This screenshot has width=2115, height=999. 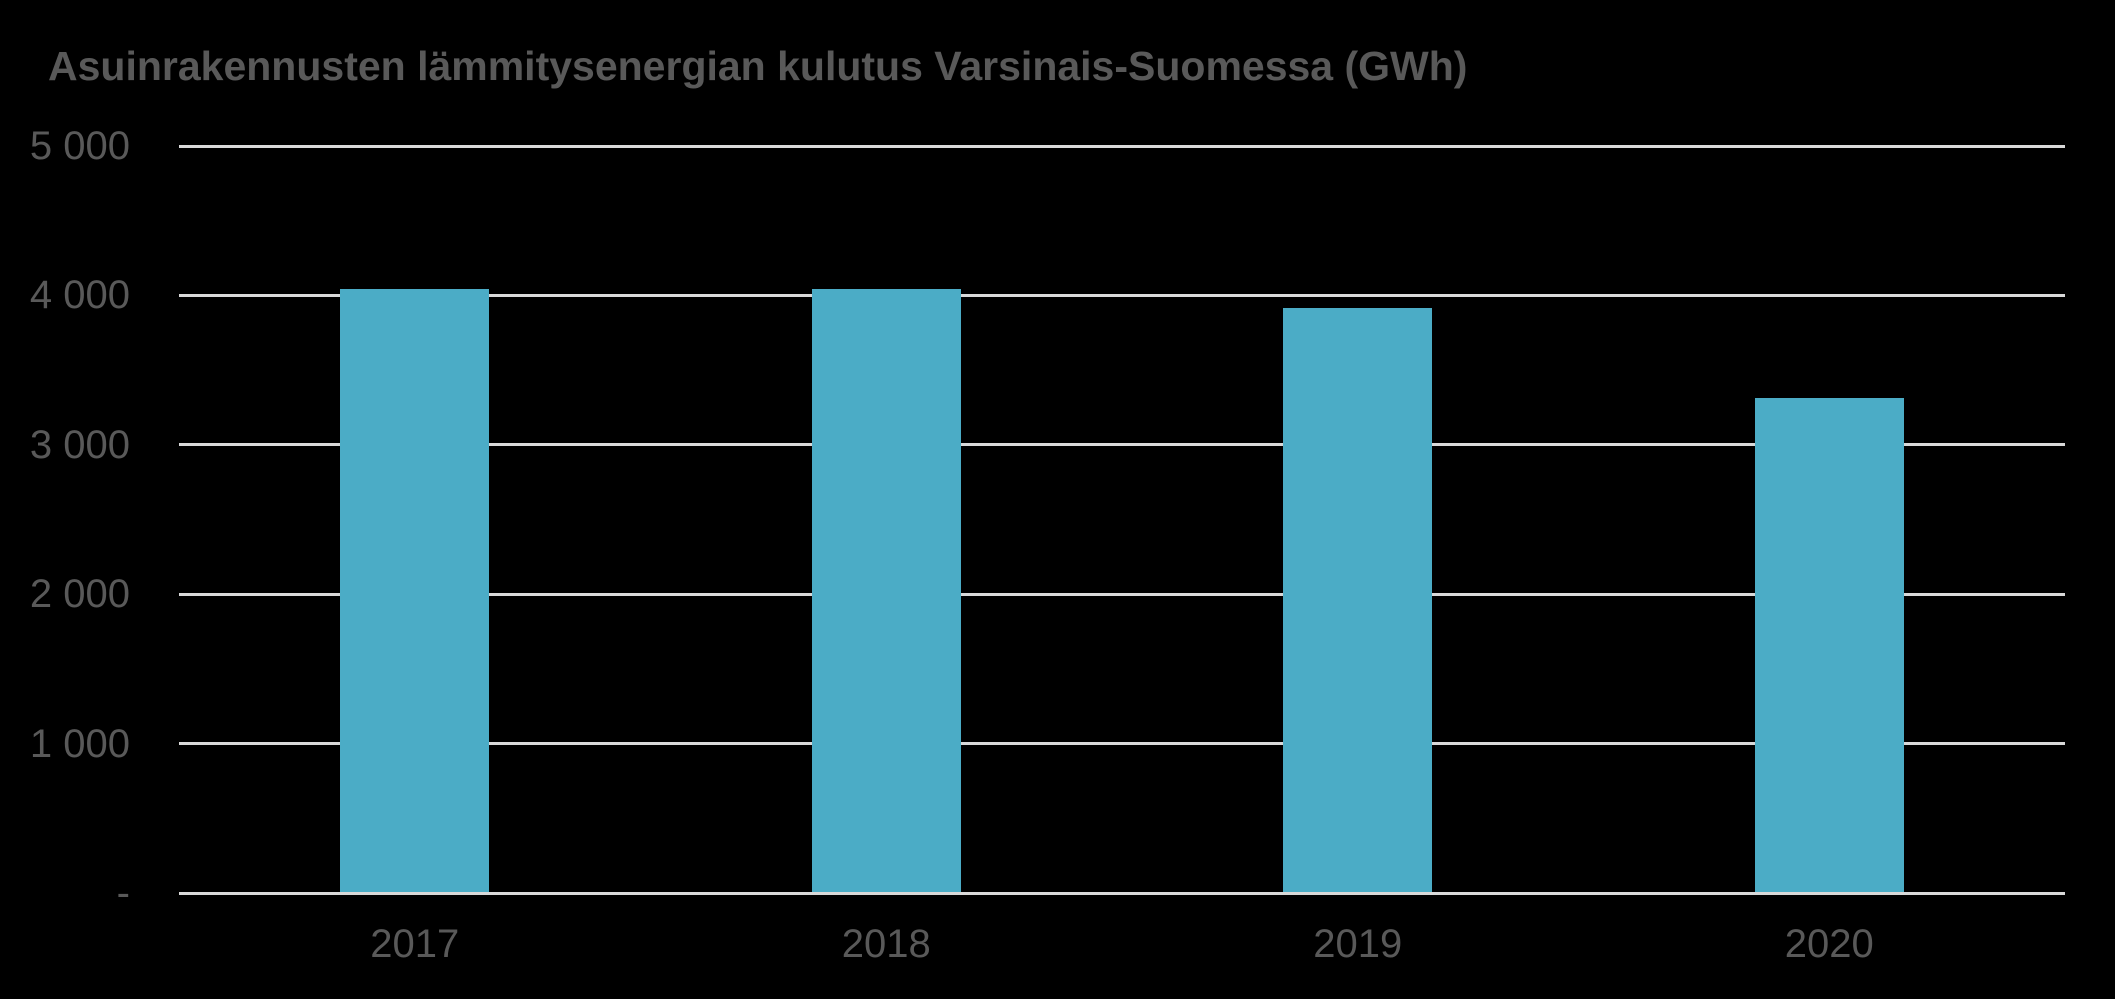 What do you see at coordinates (886, 944) in the screenshot?
I see `x-tick-label: 2018` at bounding box center [886, 944].